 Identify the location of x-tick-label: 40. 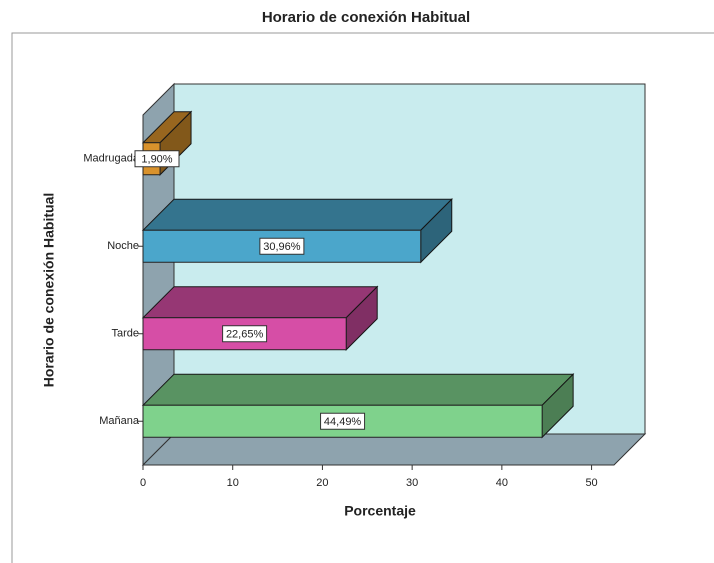
(502, 483).